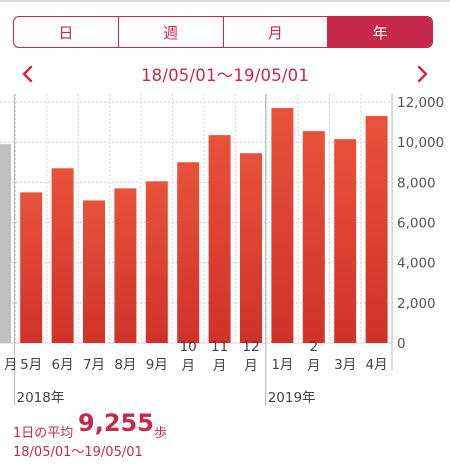  What do you see at coordinates (420, 143) in the screenshot?
I see `y-tick-label: 10,000` at bounding box center [420, 143].